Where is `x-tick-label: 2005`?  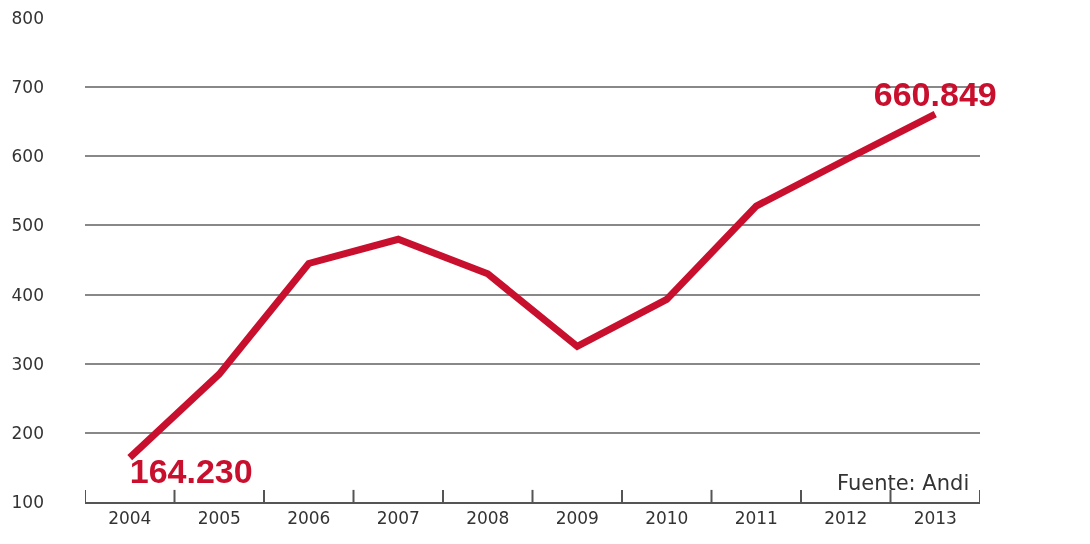
x-tick-label: 2005 is located at coordinates (219, 518).